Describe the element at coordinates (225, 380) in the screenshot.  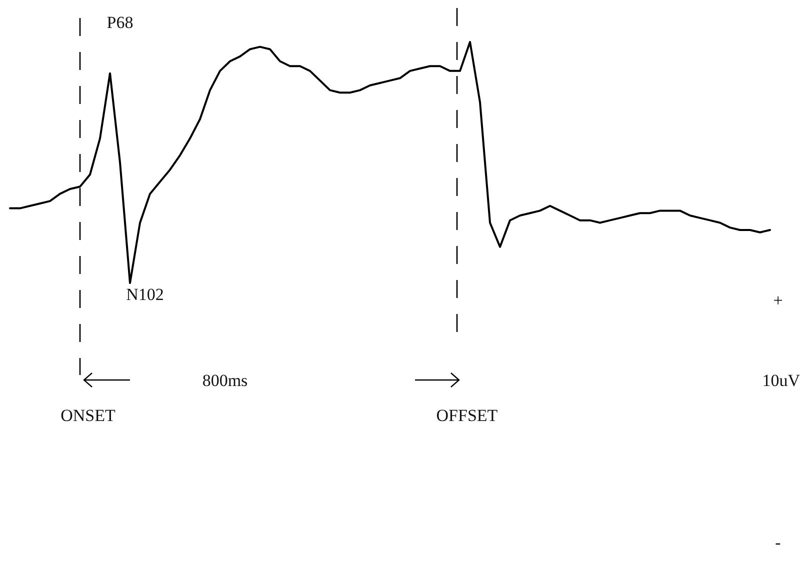
I see `text: 800ms` at that location.